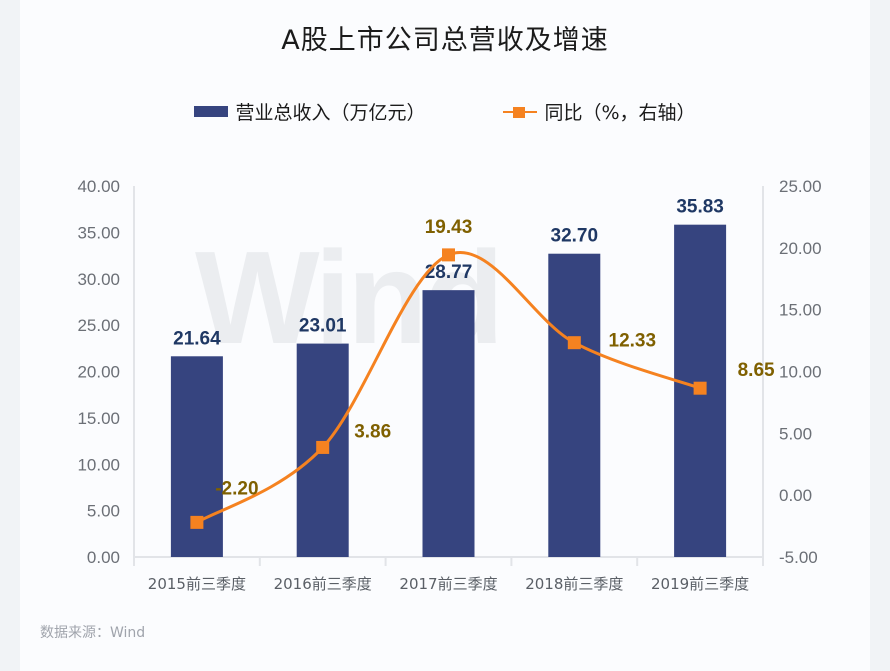 This screenshot has width=890, height=671. Describe the element at coordinates (98, 186) in the screenshot. I see `left-axis-tick-label: 40.00` at that location.